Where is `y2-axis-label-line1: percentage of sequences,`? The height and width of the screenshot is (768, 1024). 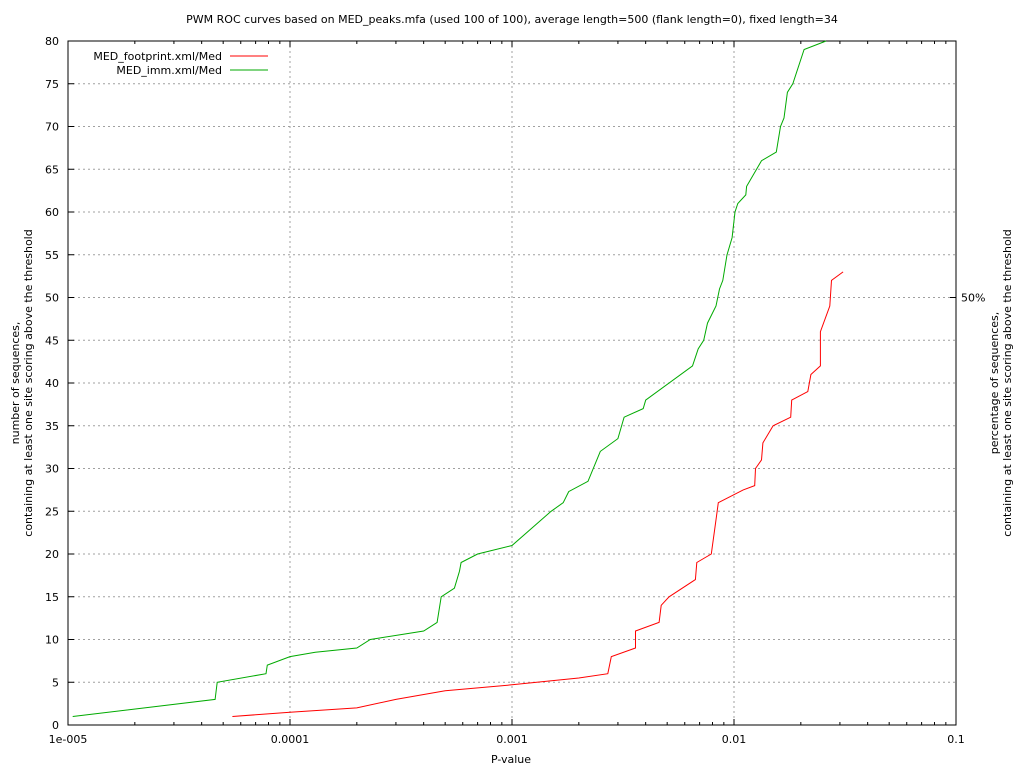 y2-axis-label-line1: percentage of sequences, is located at coordinates (994, 383).